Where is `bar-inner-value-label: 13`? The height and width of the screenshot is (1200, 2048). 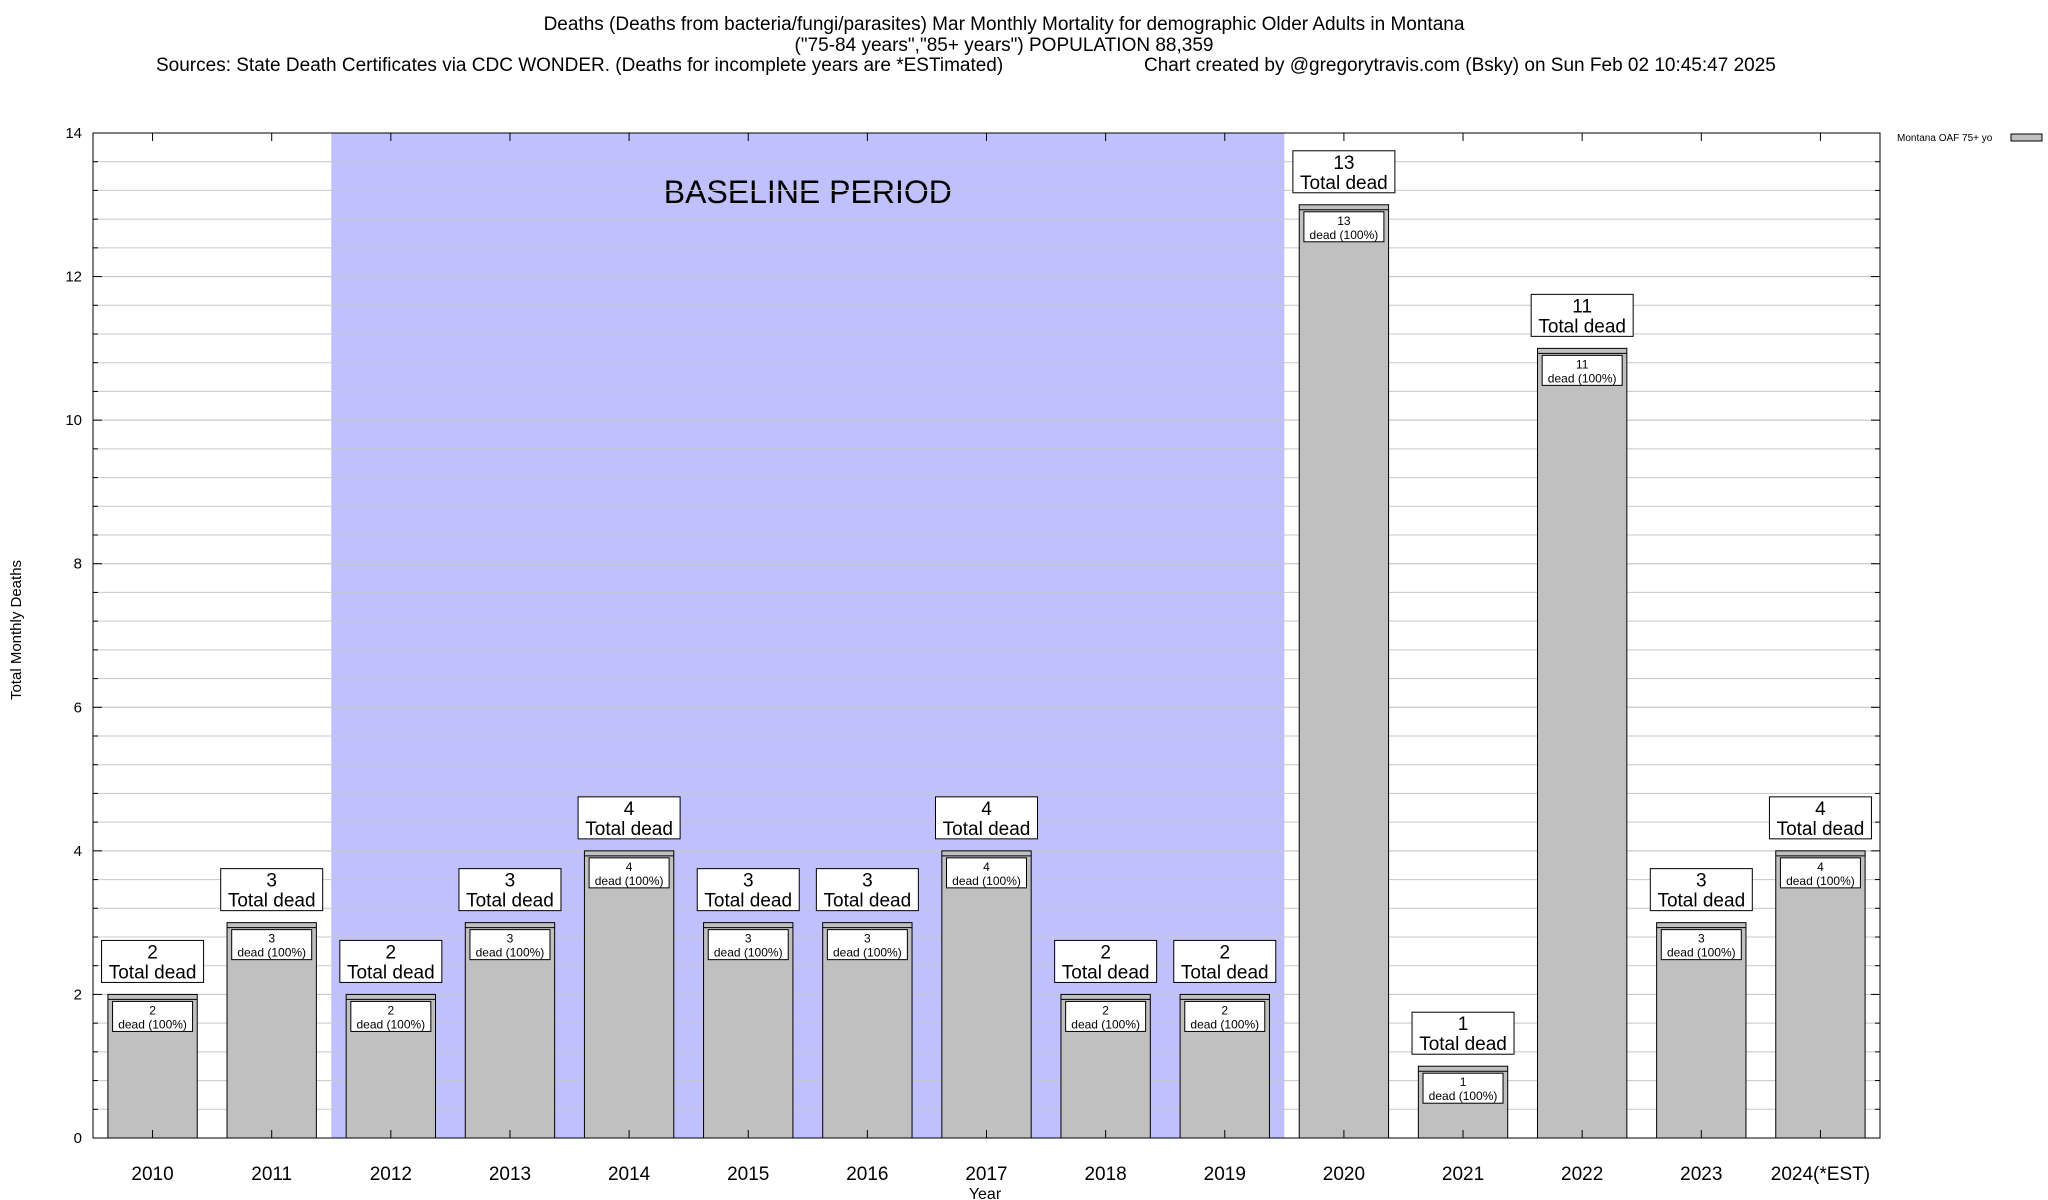 bar-inner-value-label: 13 is located at coordinates (1344, 221).